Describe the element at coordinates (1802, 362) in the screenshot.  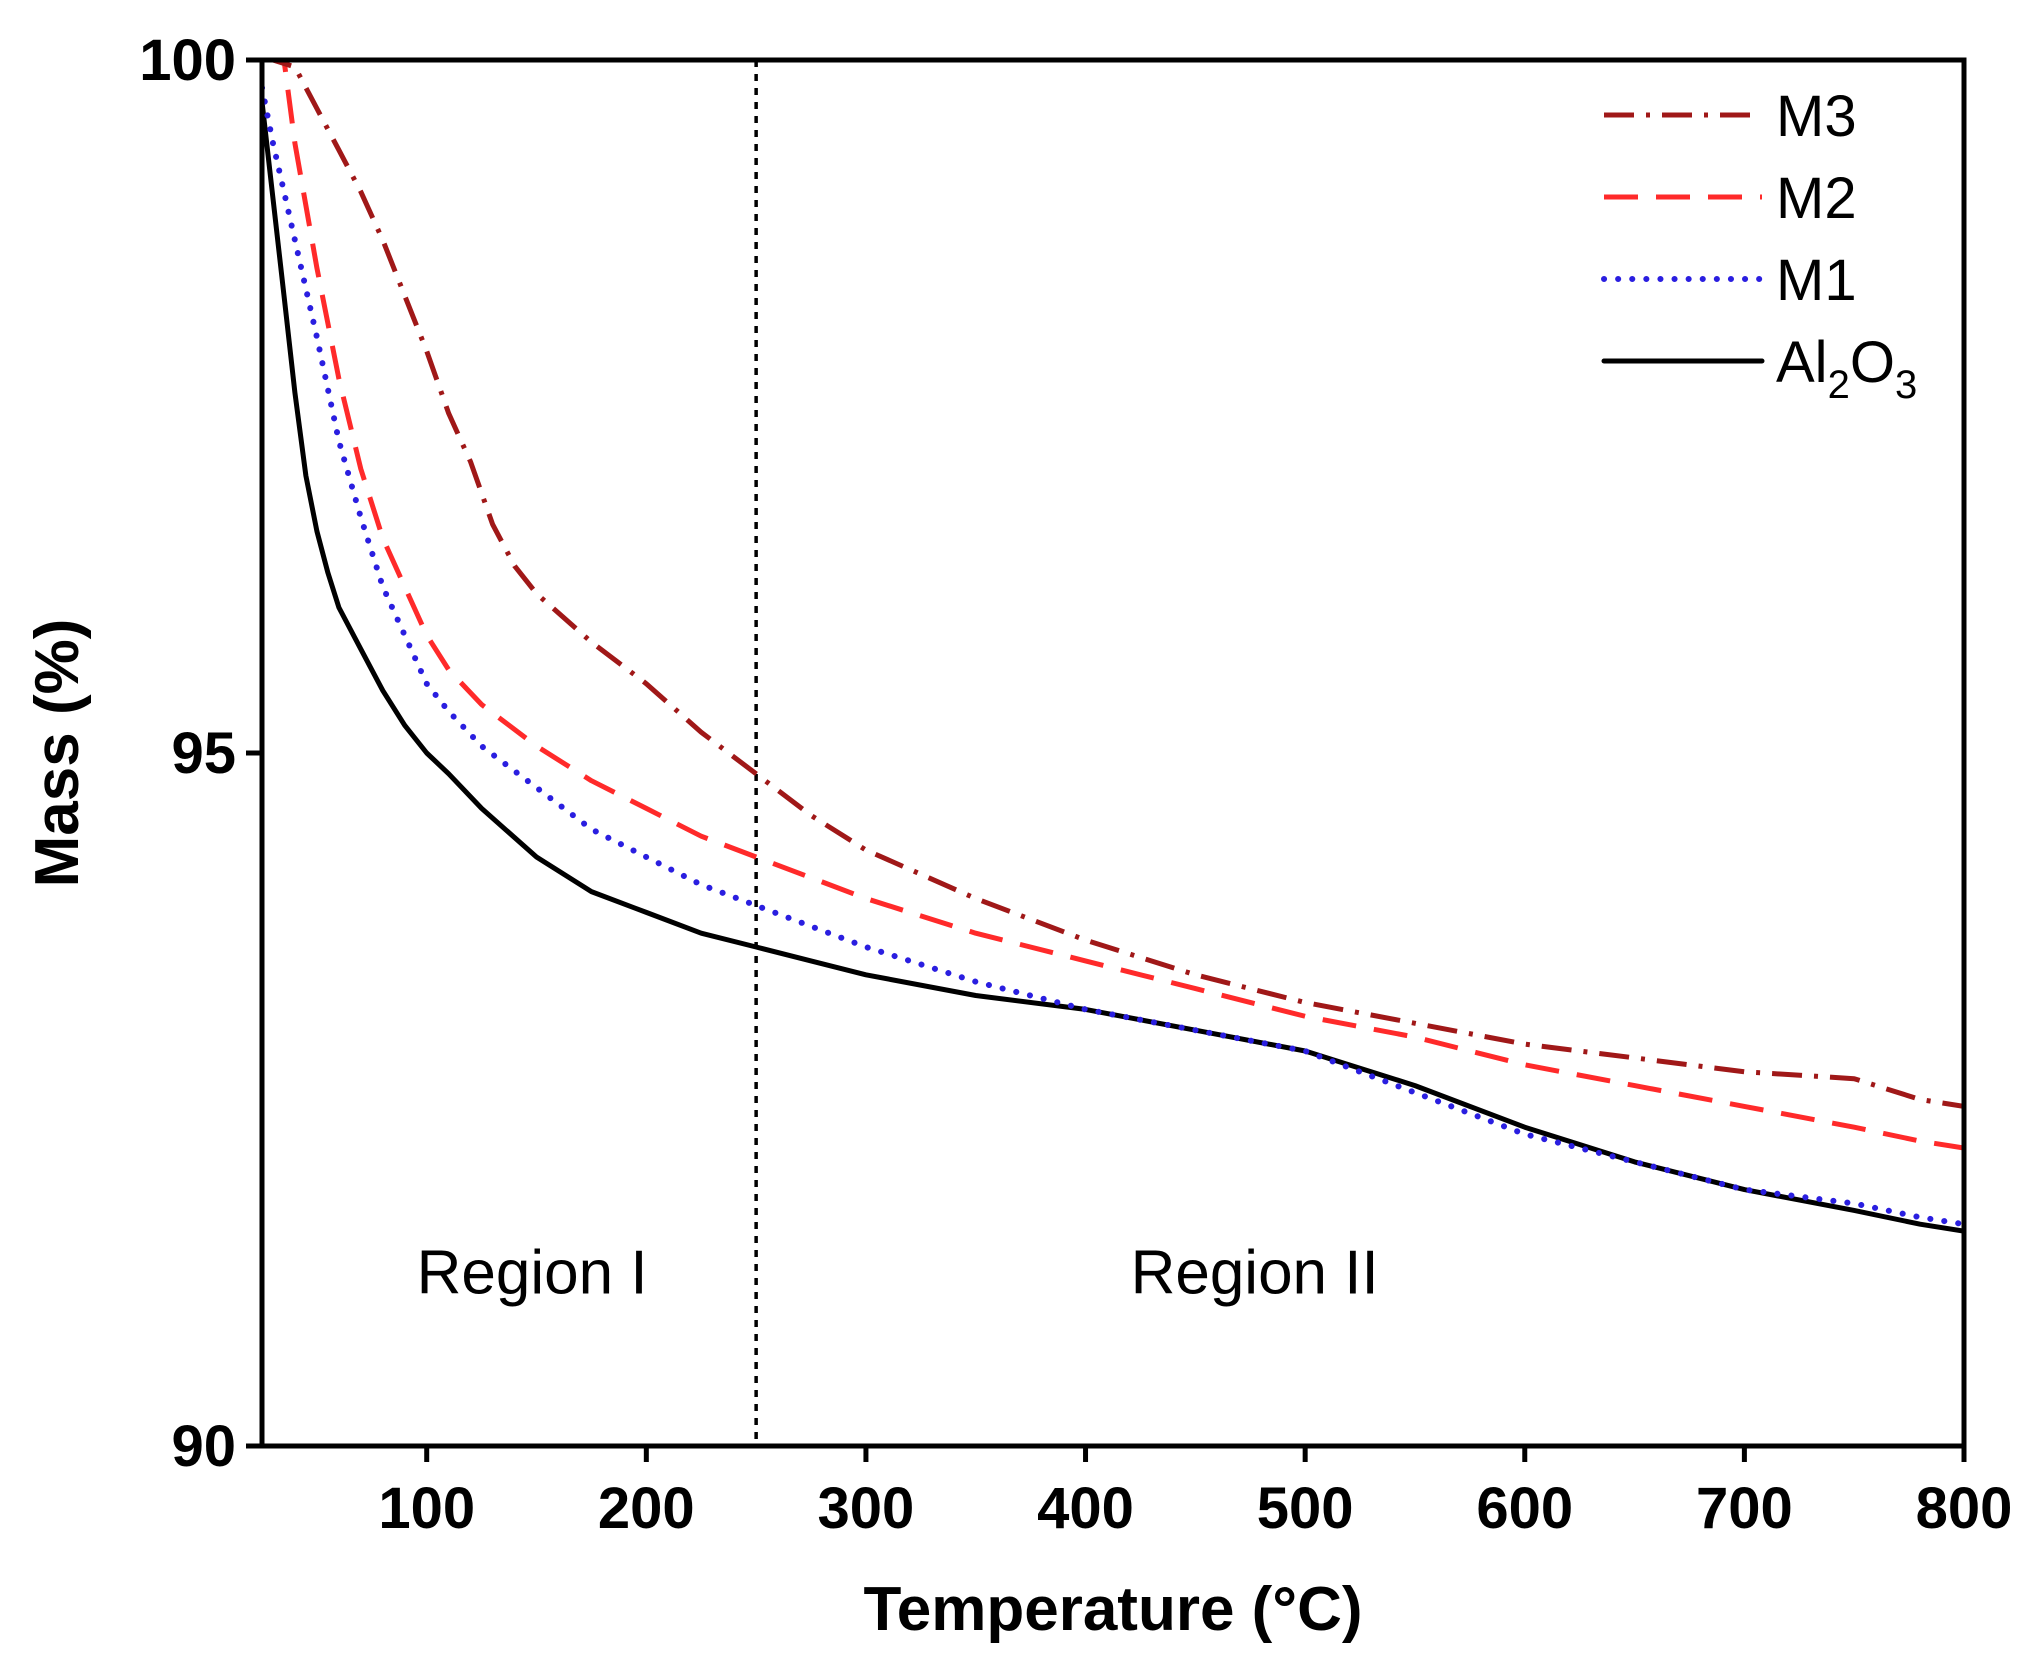
I see `legend-al2o3-part-al: Al` at that location.